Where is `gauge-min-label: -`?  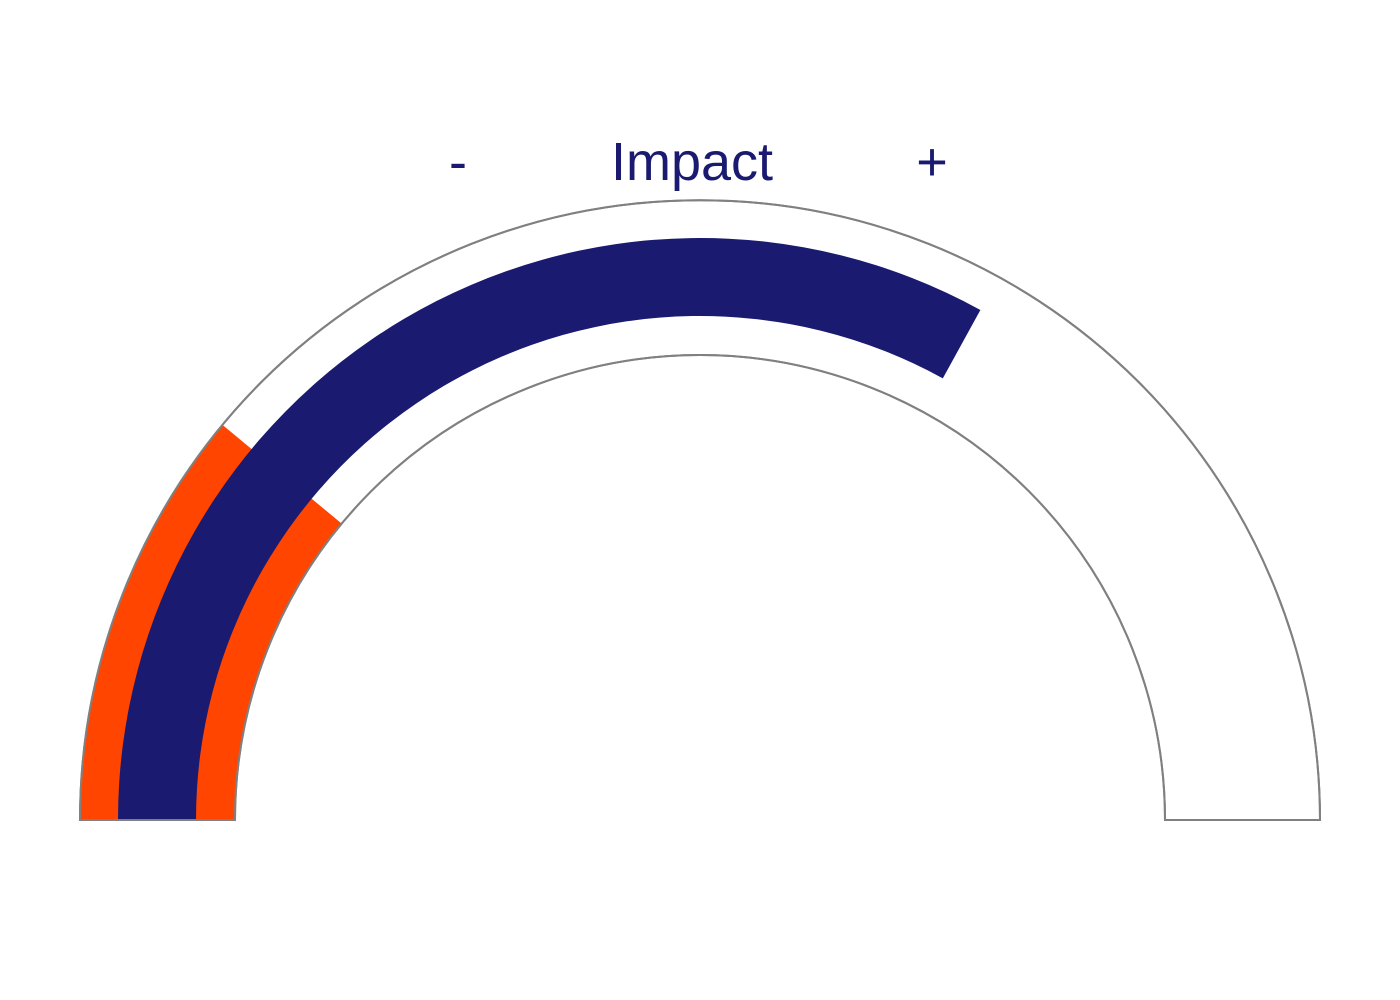
gauge-min-label: - is located at coordinates (458, 162).